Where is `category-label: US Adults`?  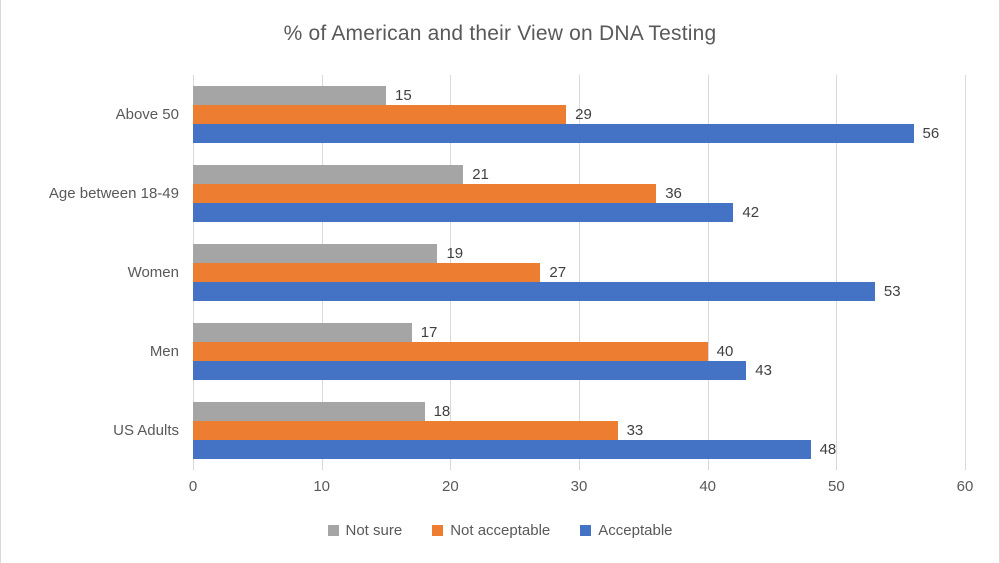
category-label: US Adults is located at coordinates (146, 430).